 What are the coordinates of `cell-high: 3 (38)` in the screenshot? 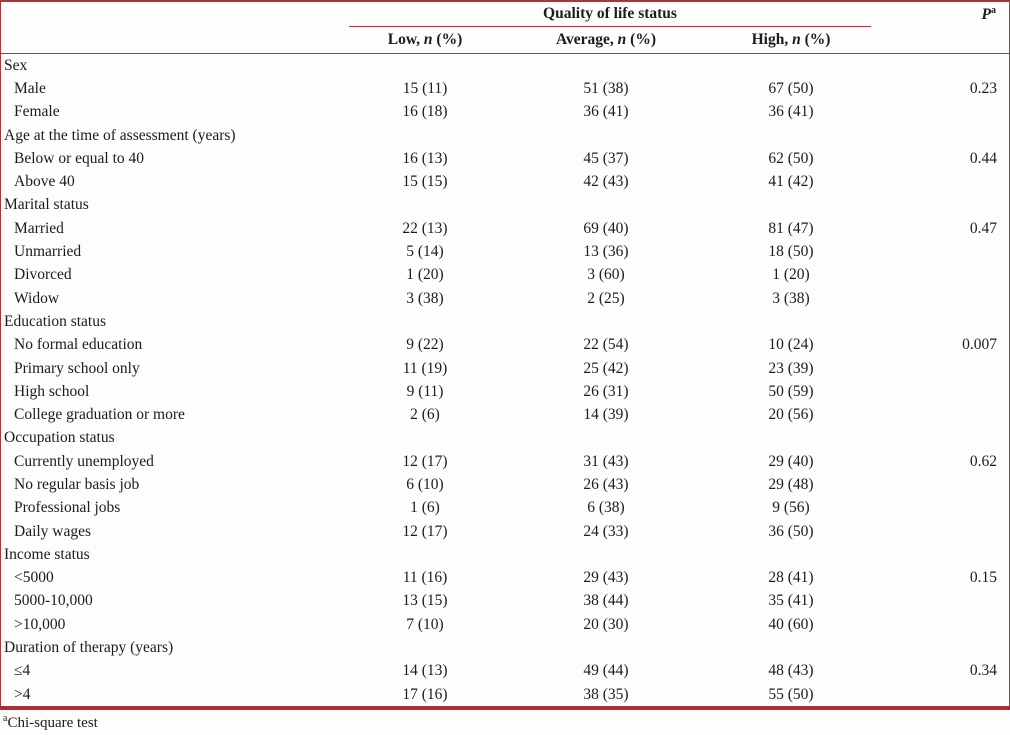 It's located at (791, 298).